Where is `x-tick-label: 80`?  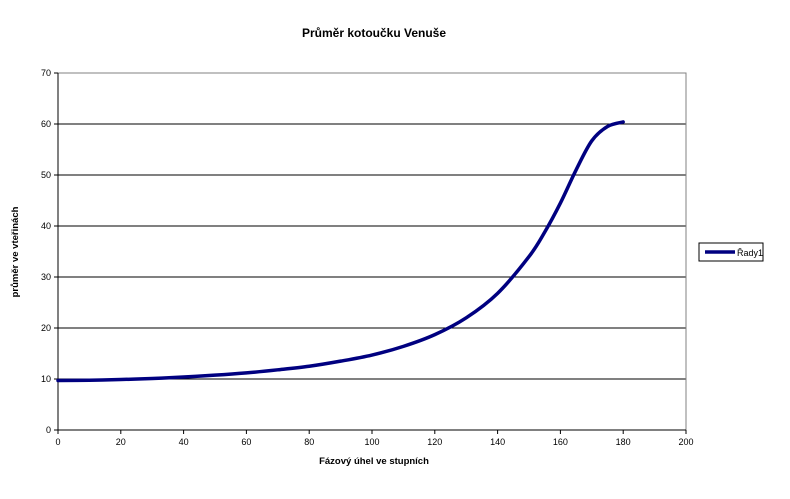 x-tick-label: 80 is located at coordinates (309, 442).